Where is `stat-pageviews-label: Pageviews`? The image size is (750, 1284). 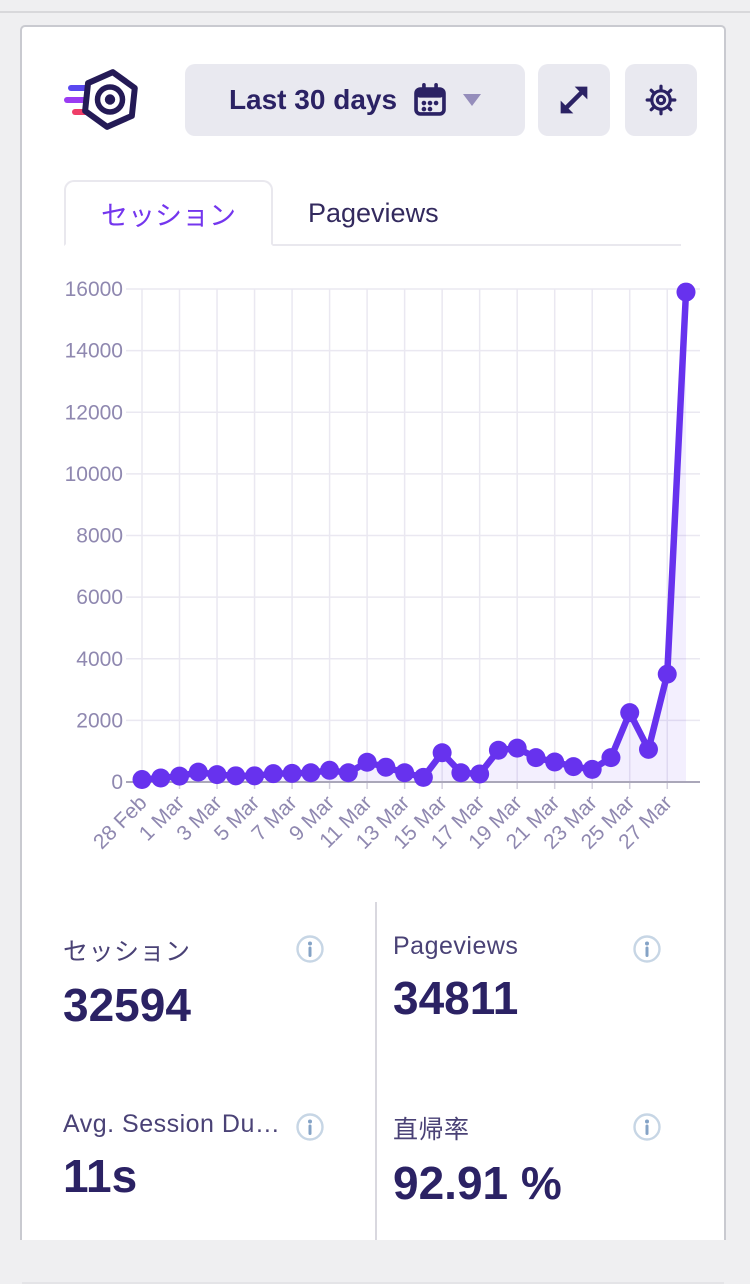
stat-pageviews-label: Pageviews is located at coordinates (456, 946).